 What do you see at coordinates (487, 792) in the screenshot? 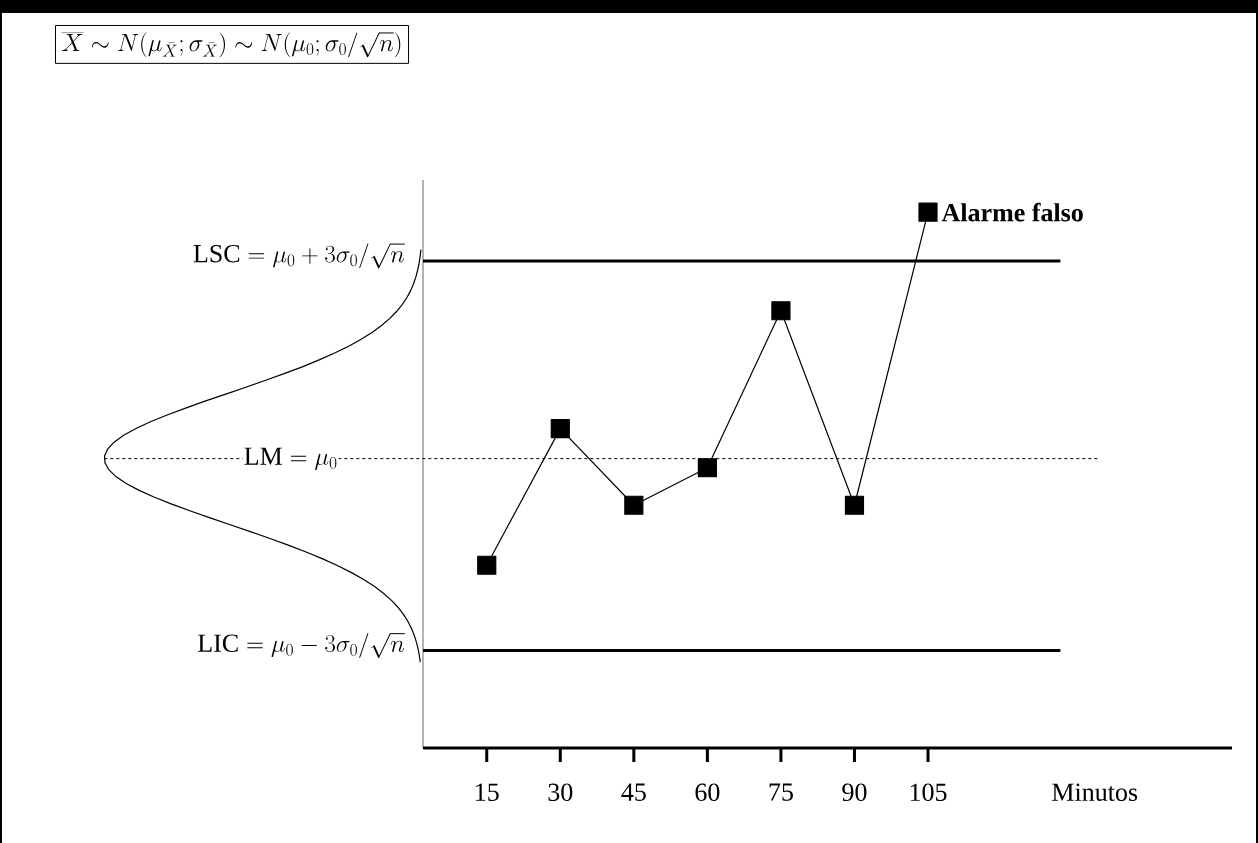
I see `x-tick-label: 15` at bounding box center [487, 792].